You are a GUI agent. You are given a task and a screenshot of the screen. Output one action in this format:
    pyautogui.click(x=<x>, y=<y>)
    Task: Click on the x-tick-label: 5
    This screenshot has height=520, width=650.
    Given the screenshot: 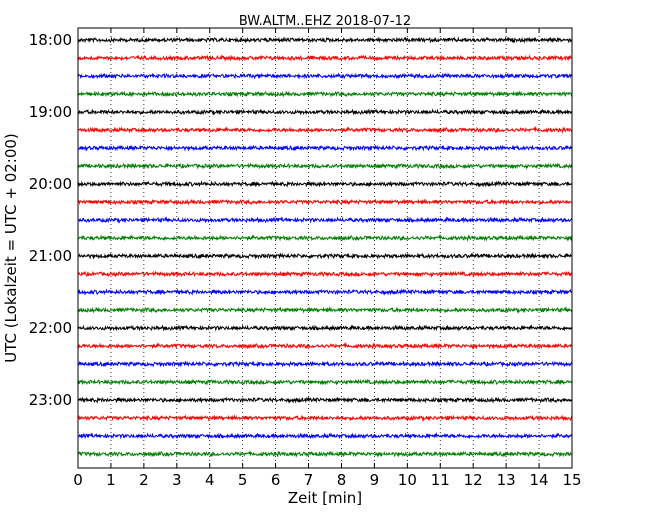 What is the action you would take?
    pyautogui.click(x=243, y=480)
    